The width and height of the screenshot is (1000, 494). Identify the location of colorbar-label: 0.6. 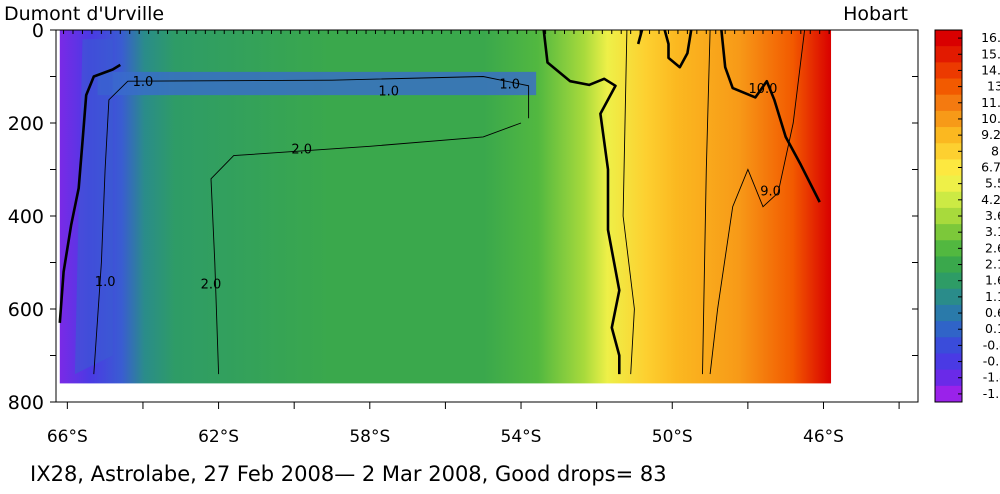
(992, 312).